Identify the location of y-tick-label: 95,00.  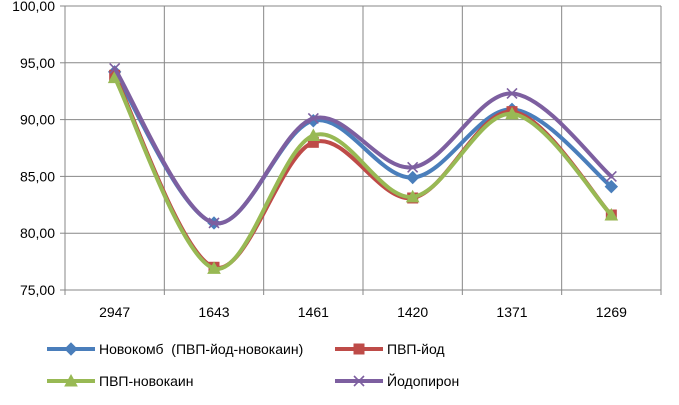
(37, 63).